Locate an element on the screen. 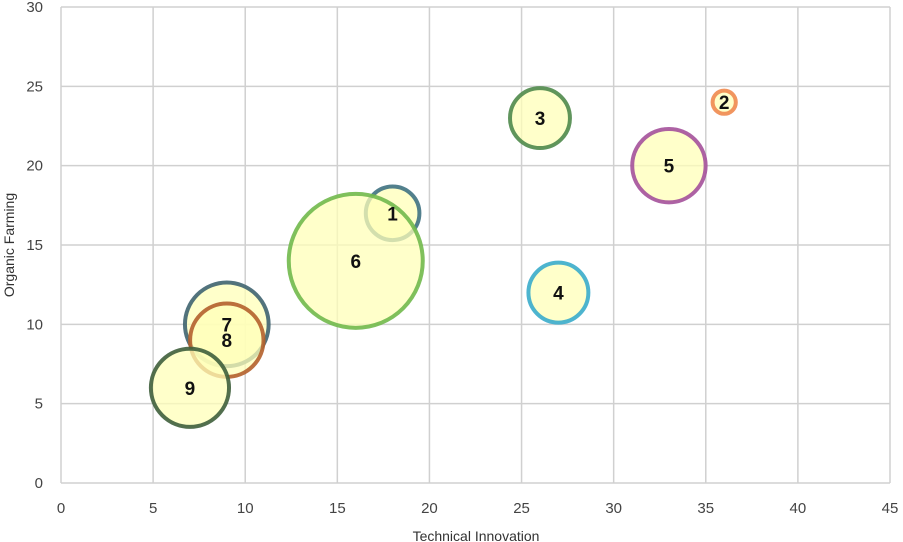  y-tick-label: 0 is located at coordinates (39, 483).